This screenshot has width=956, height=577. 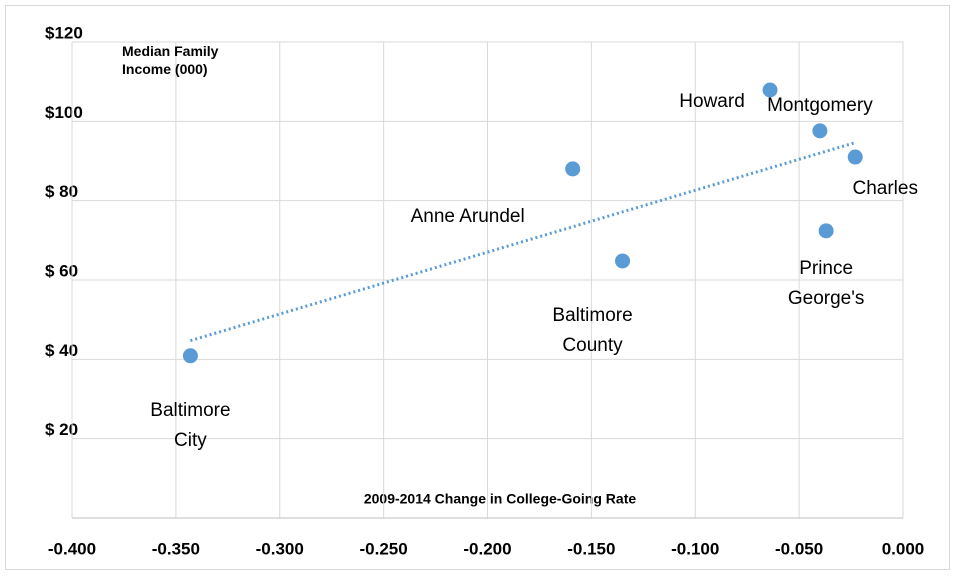 I want to click on y-tick-label: $ 60, so click(x=61, y=270).